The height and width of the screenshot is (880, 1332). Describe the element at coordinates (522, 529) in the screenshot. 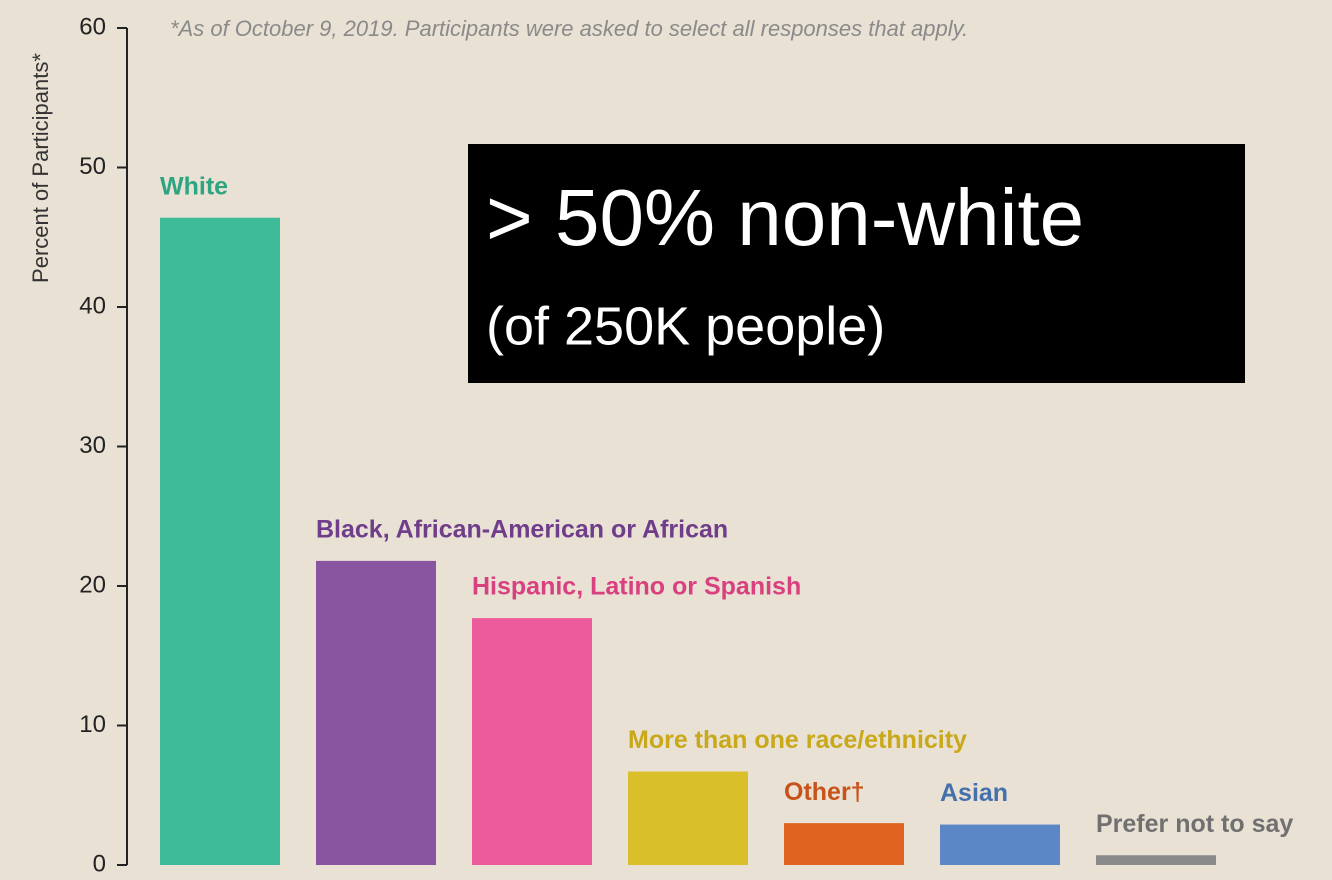

I see `bar-label: Black, African-American or African` at that location.